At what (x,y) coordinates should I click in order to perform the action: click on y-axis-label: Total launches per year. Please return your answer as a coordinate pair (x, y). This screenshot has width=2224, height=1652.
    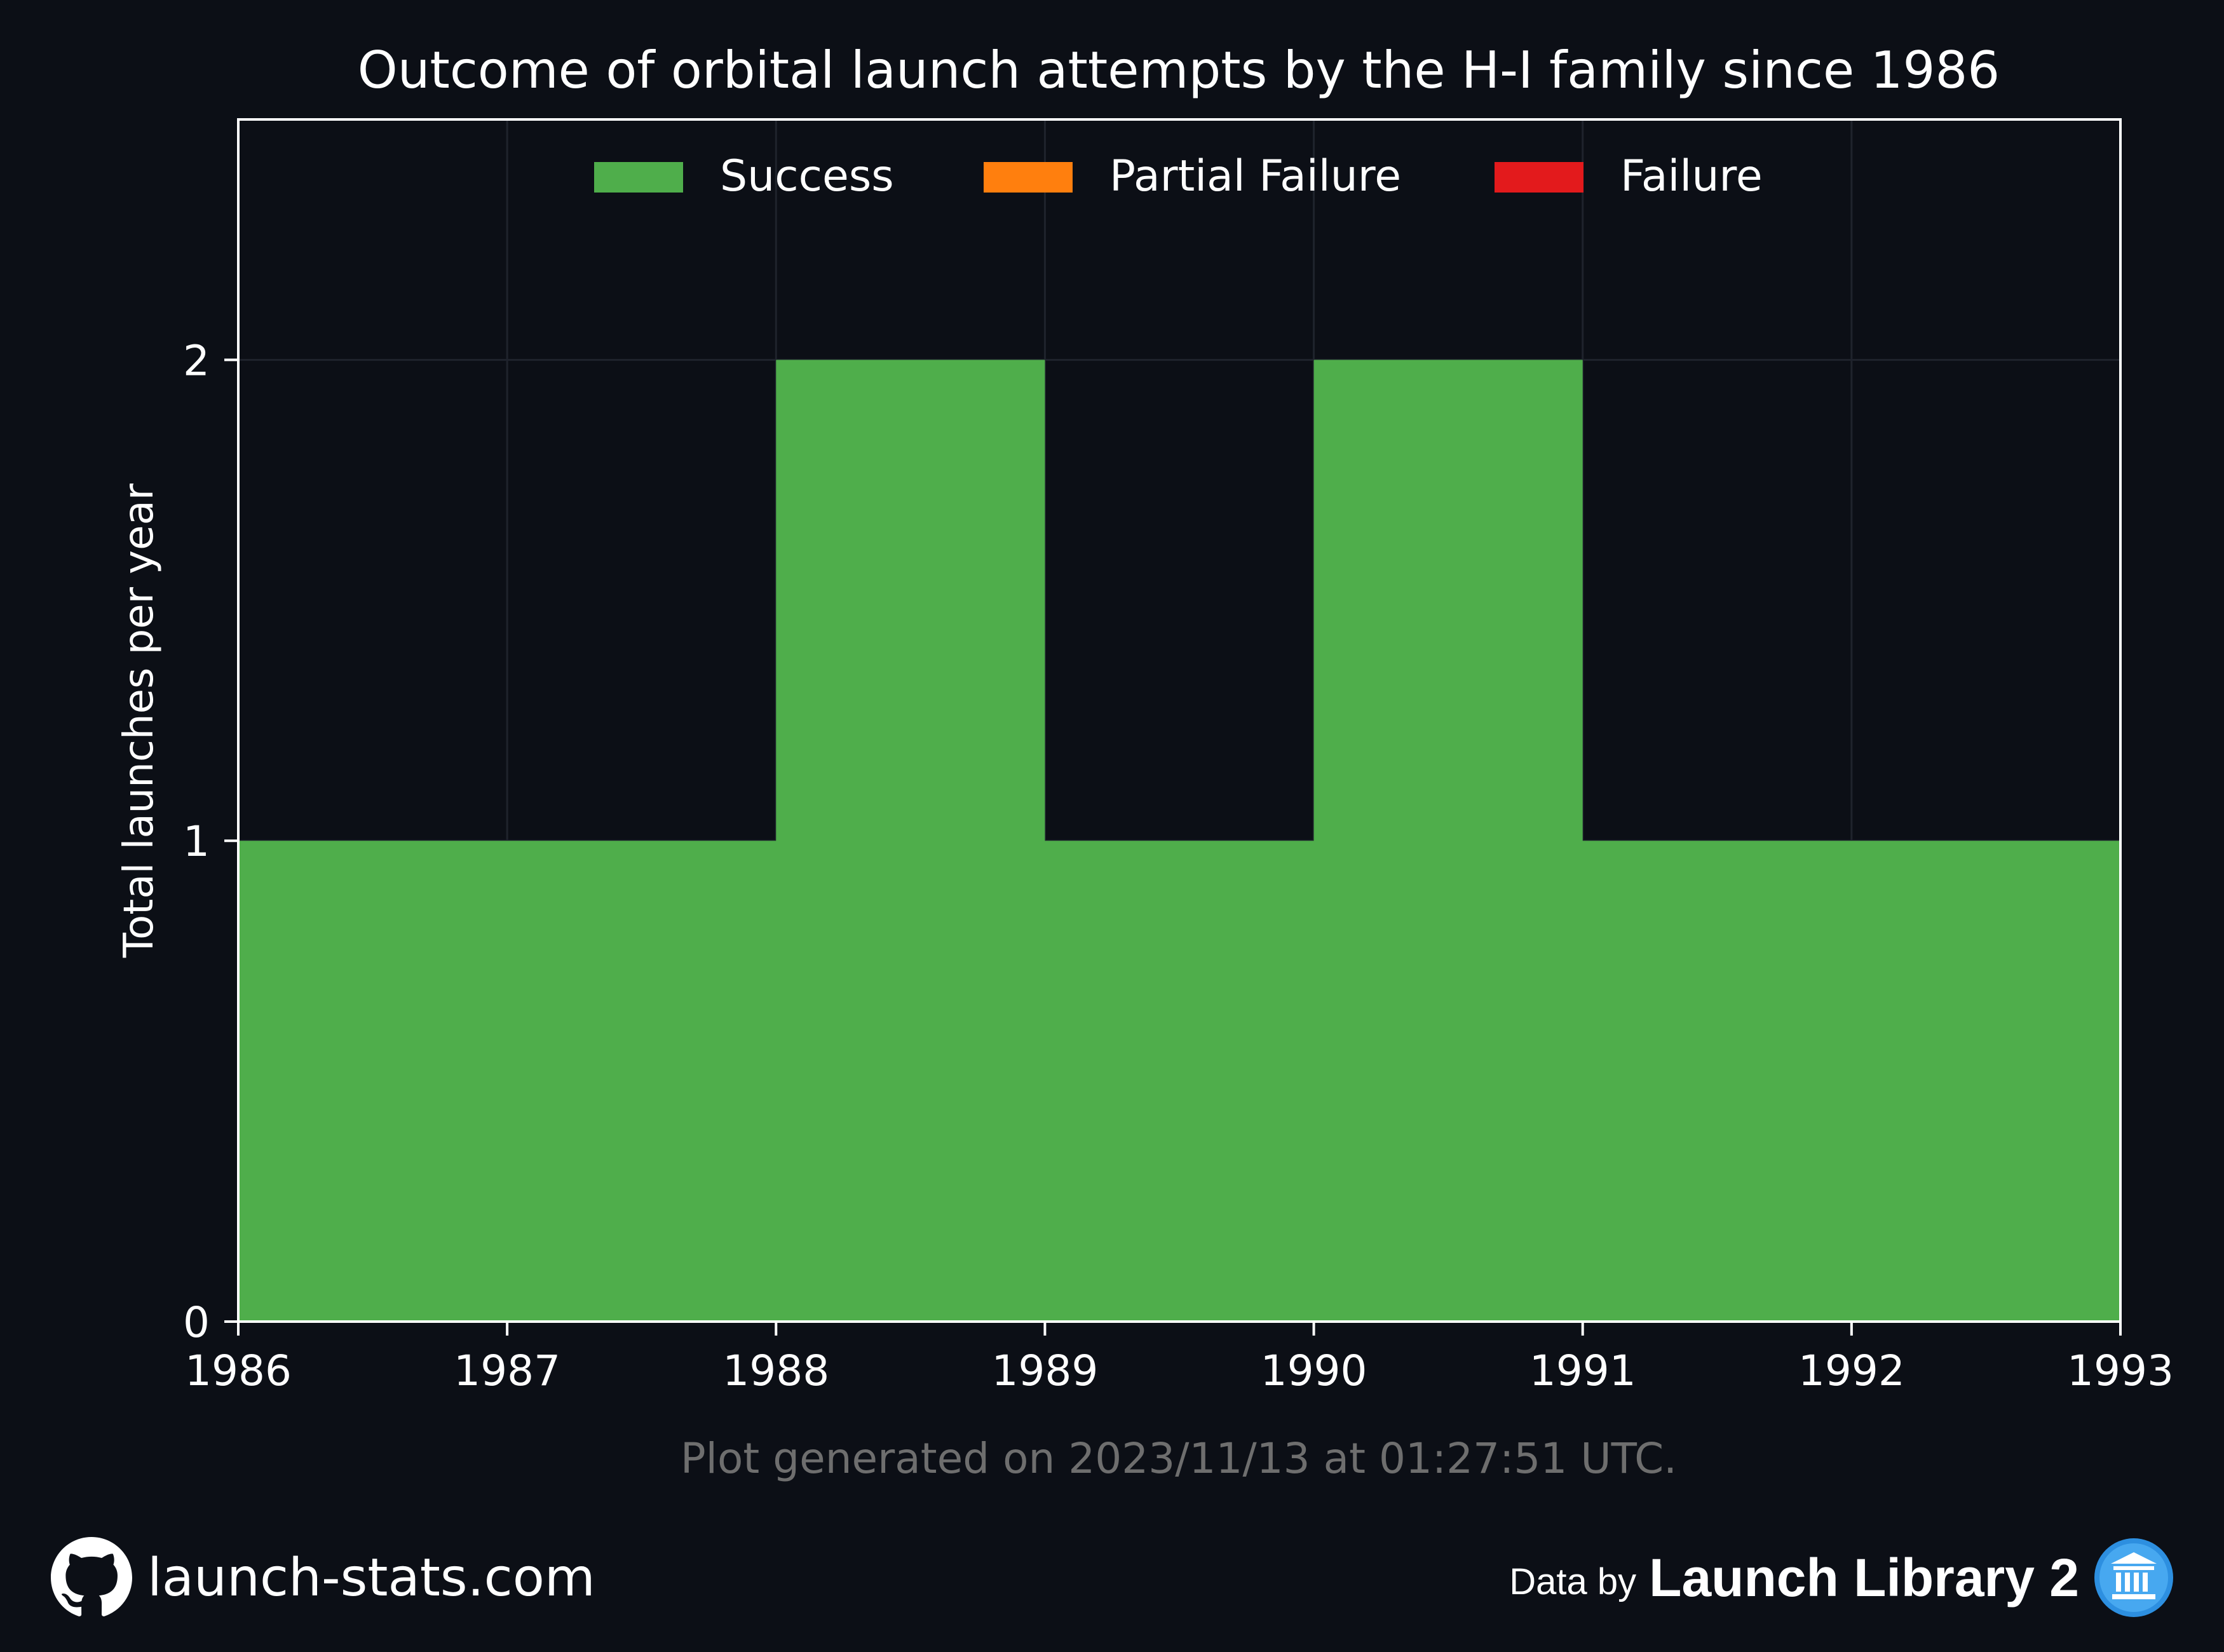
    Looking at the image, I should click on (139, 721).